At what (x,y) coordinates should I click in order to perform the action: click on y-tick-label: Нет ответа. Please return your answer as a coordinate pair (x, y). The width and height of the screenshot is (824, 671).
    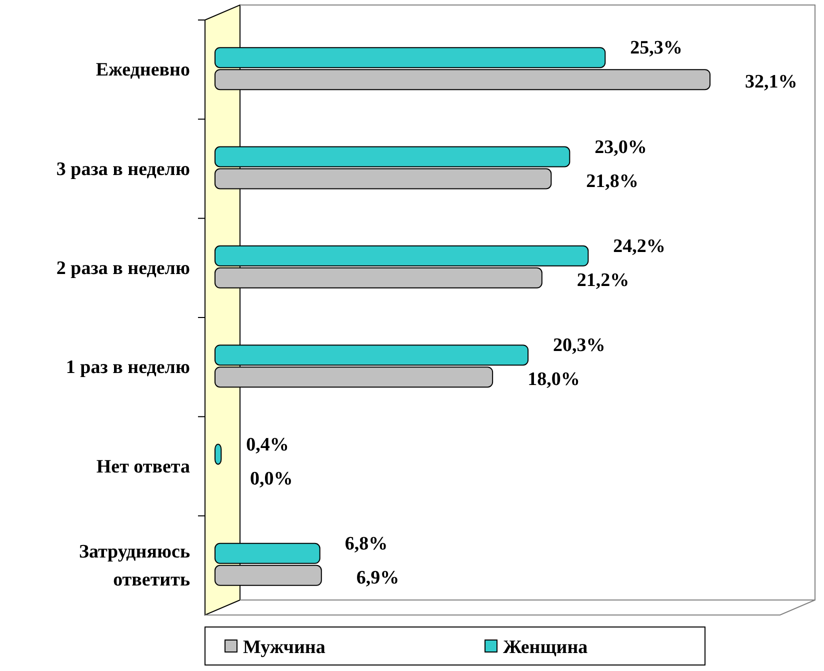
    Looking at the image, I should click on (143, 467).